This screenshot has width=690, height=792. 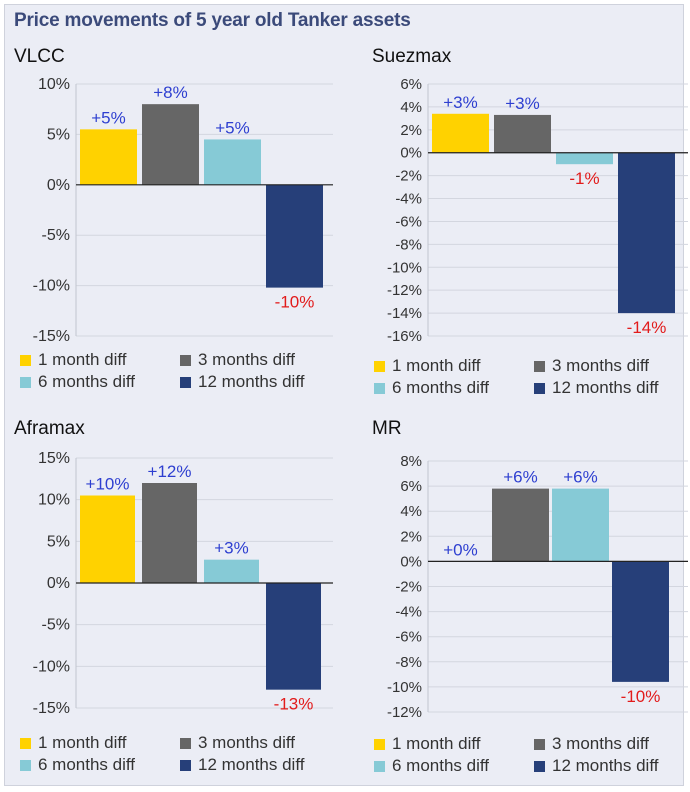 What do you see at coordinates (411, 153) in the screenshot?
I see `suezmax-ytick-label: 0%` at bounding box center [411, 153].